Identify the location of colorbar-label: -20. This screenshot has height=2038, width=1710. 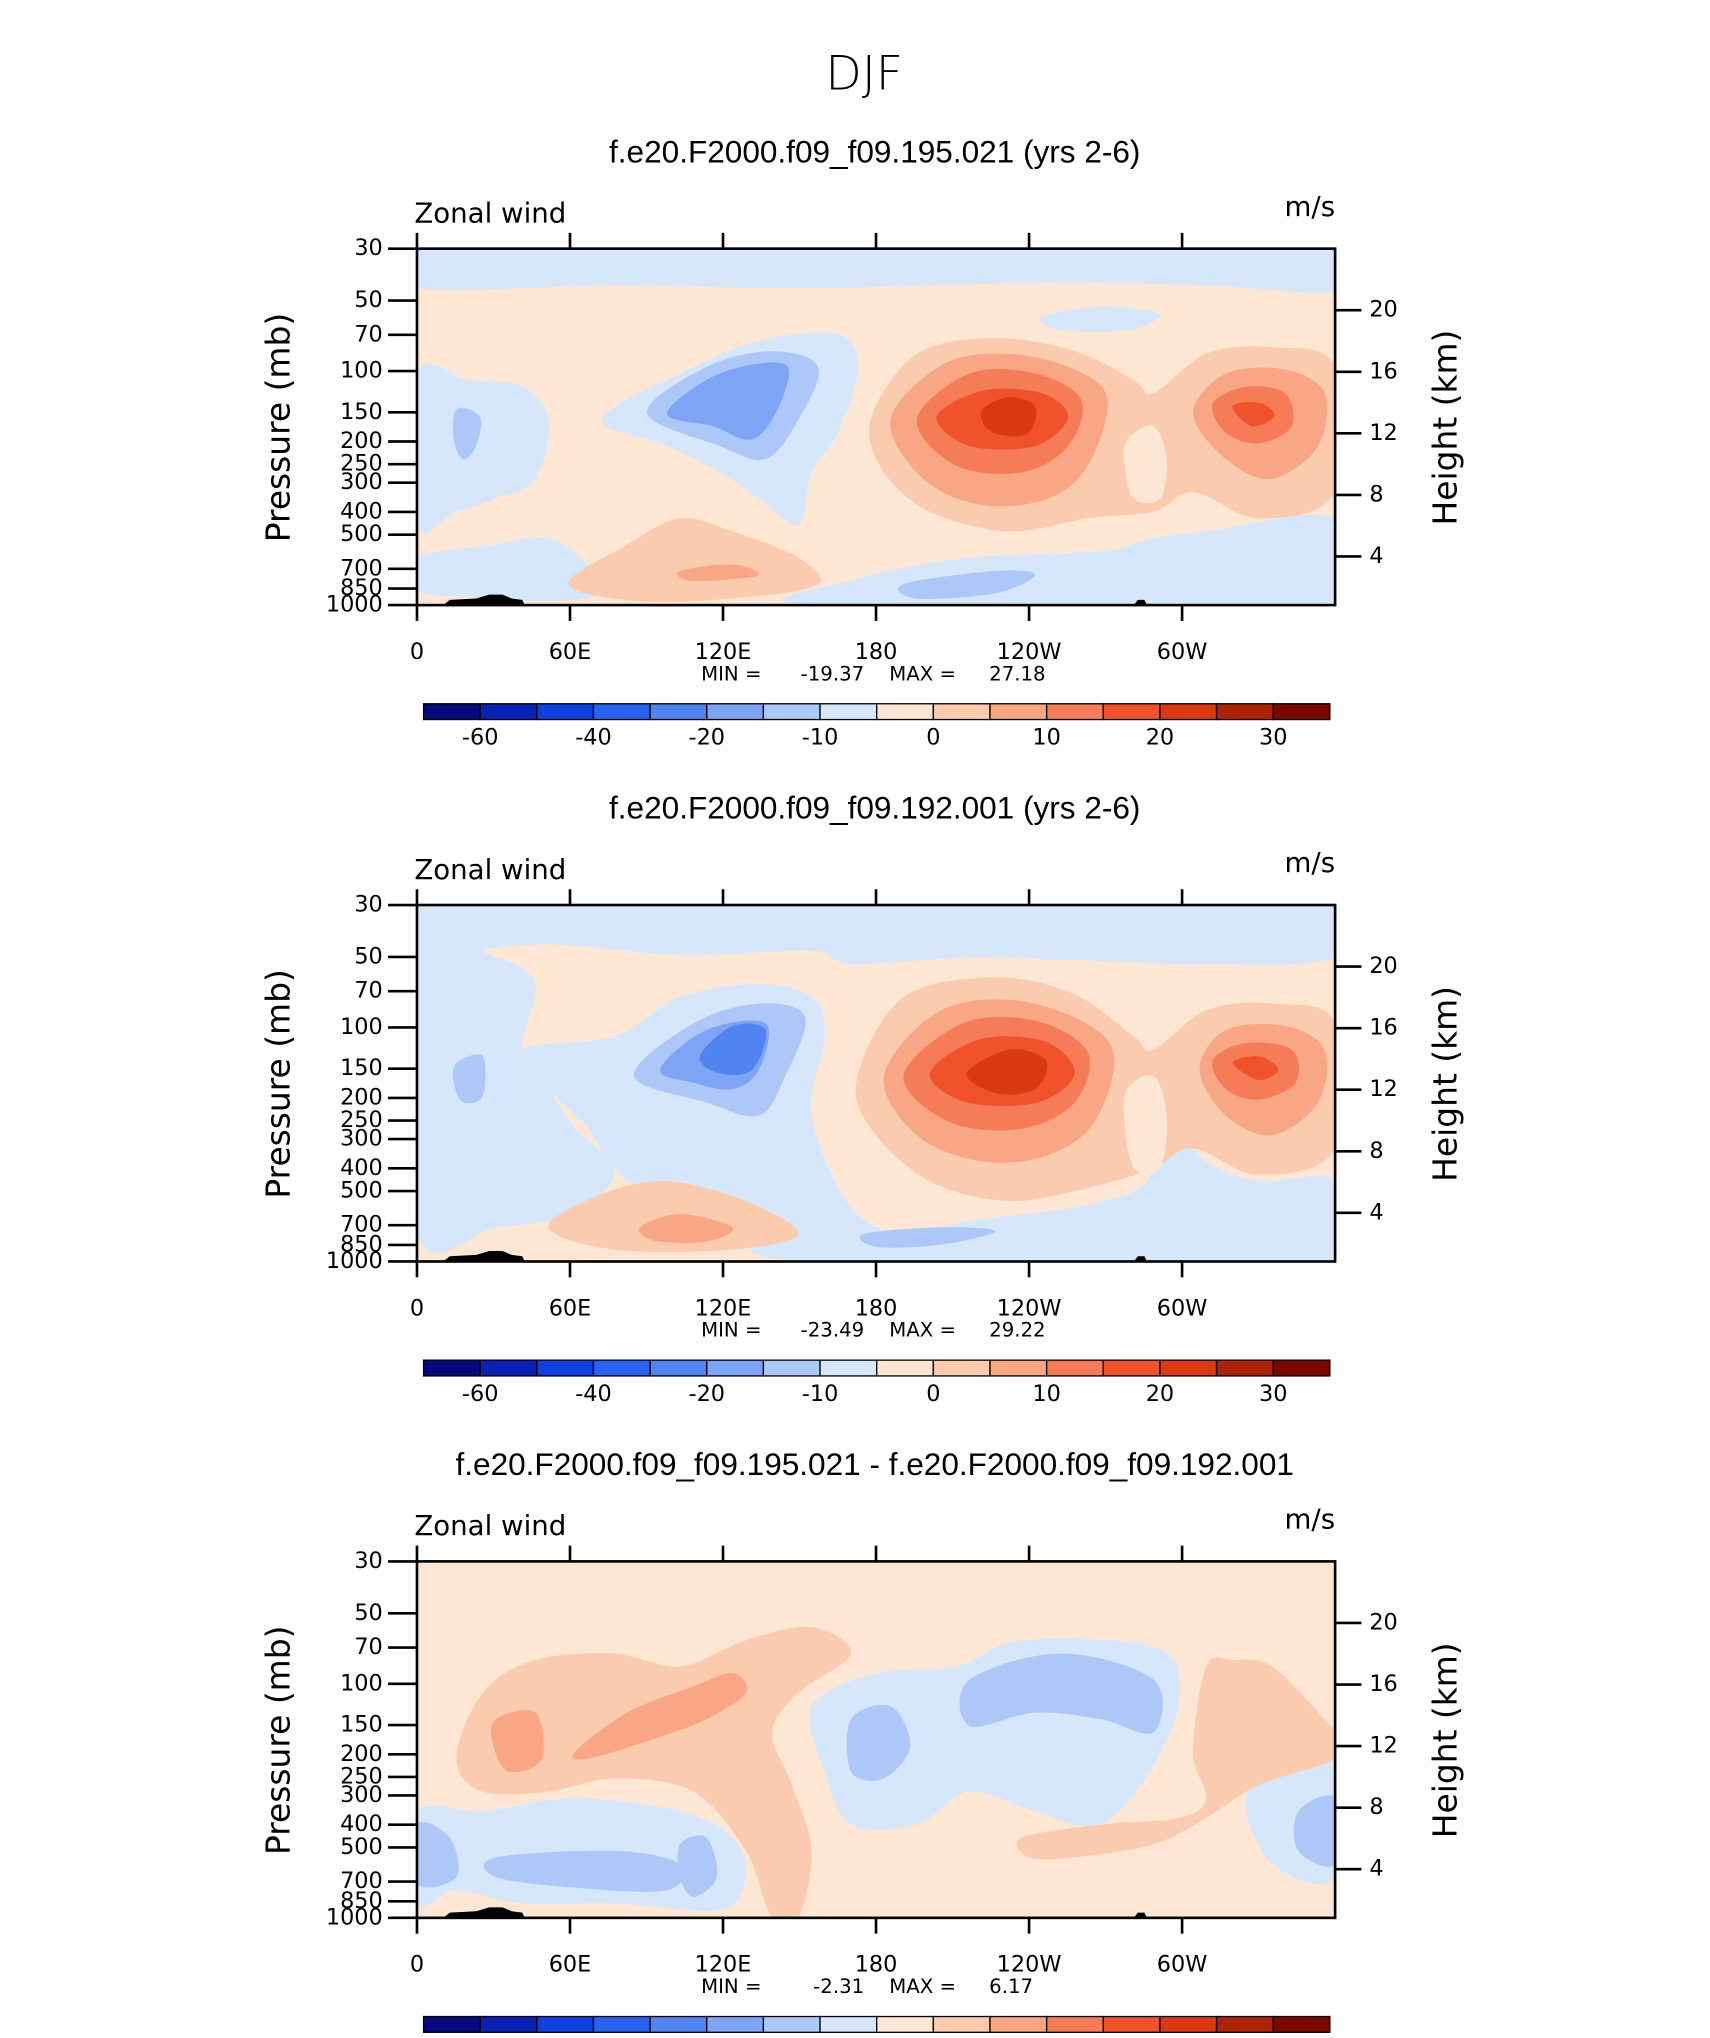
(707, 1394).